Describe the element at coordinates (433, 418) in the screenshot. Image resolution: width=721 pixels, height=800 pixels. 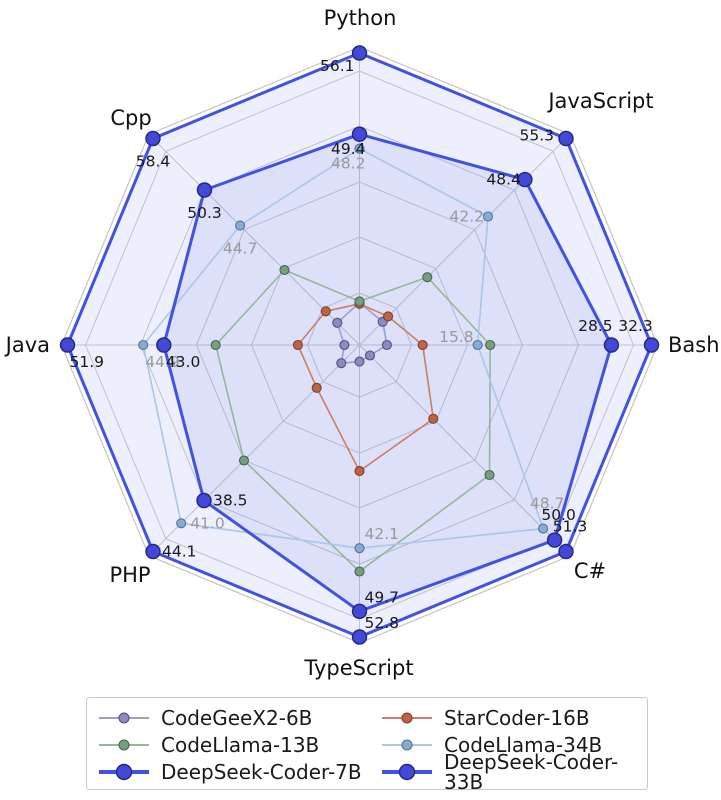
I see `data-point-starcoder-16b-c-` at that location.